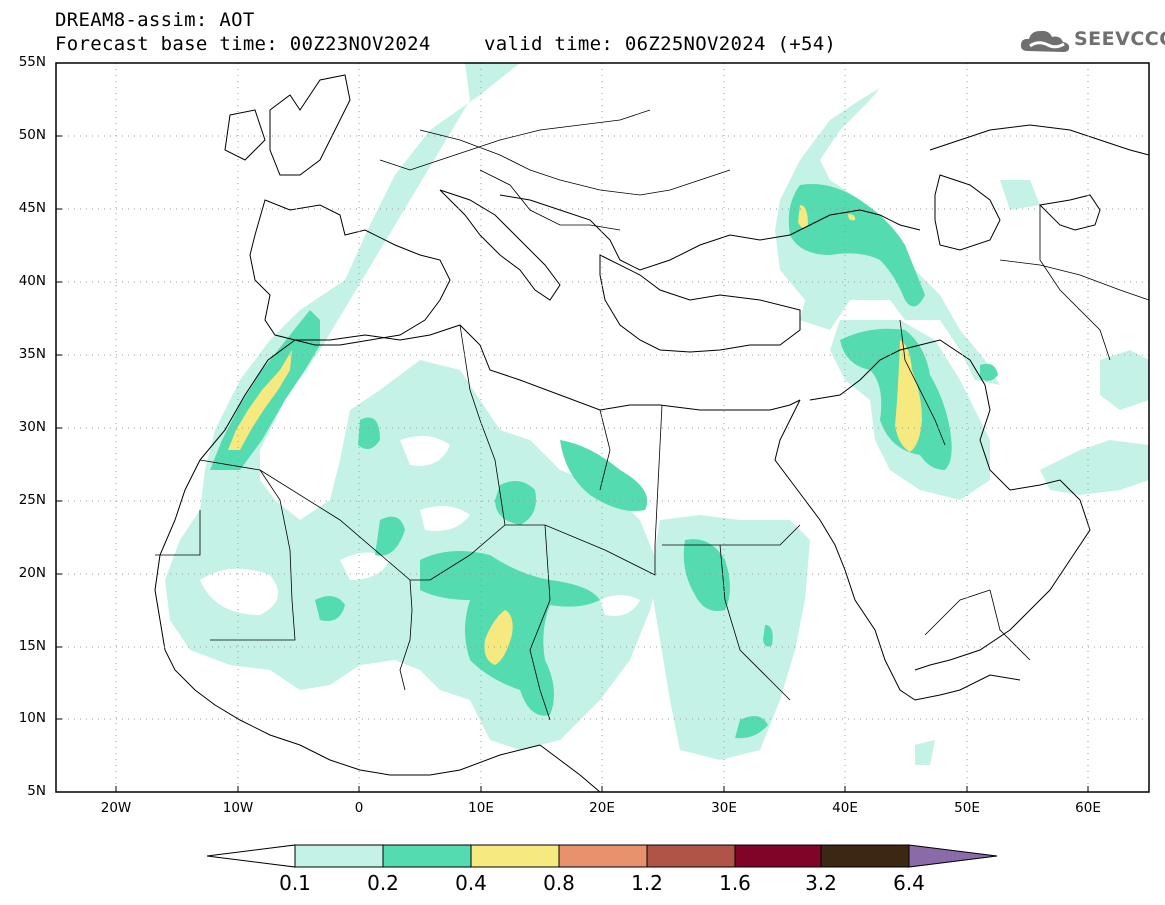 The image size is (1165, 905). What do you see at coordinates (295, 883) in the screenshot?
I see `colorbar-label: 0.1` at bounding box center [295, 883].